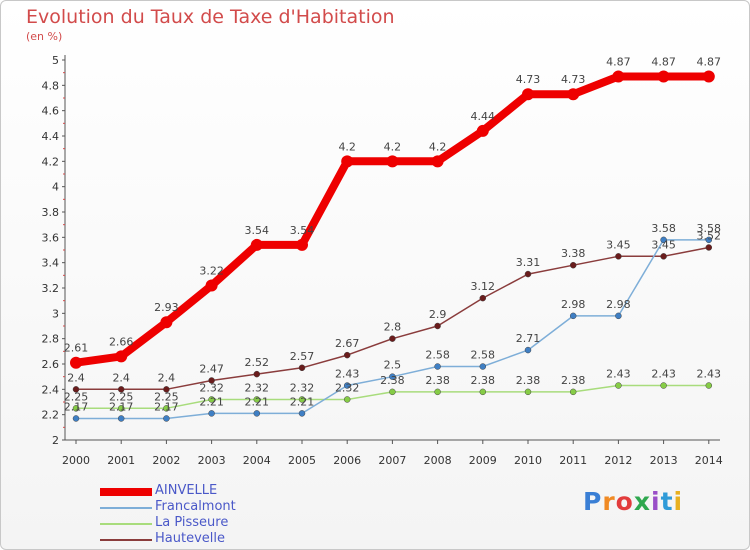  Describe the element at coordinates (76, 460) in the screenshot. I see `x-tick-label: 2000` at that location.